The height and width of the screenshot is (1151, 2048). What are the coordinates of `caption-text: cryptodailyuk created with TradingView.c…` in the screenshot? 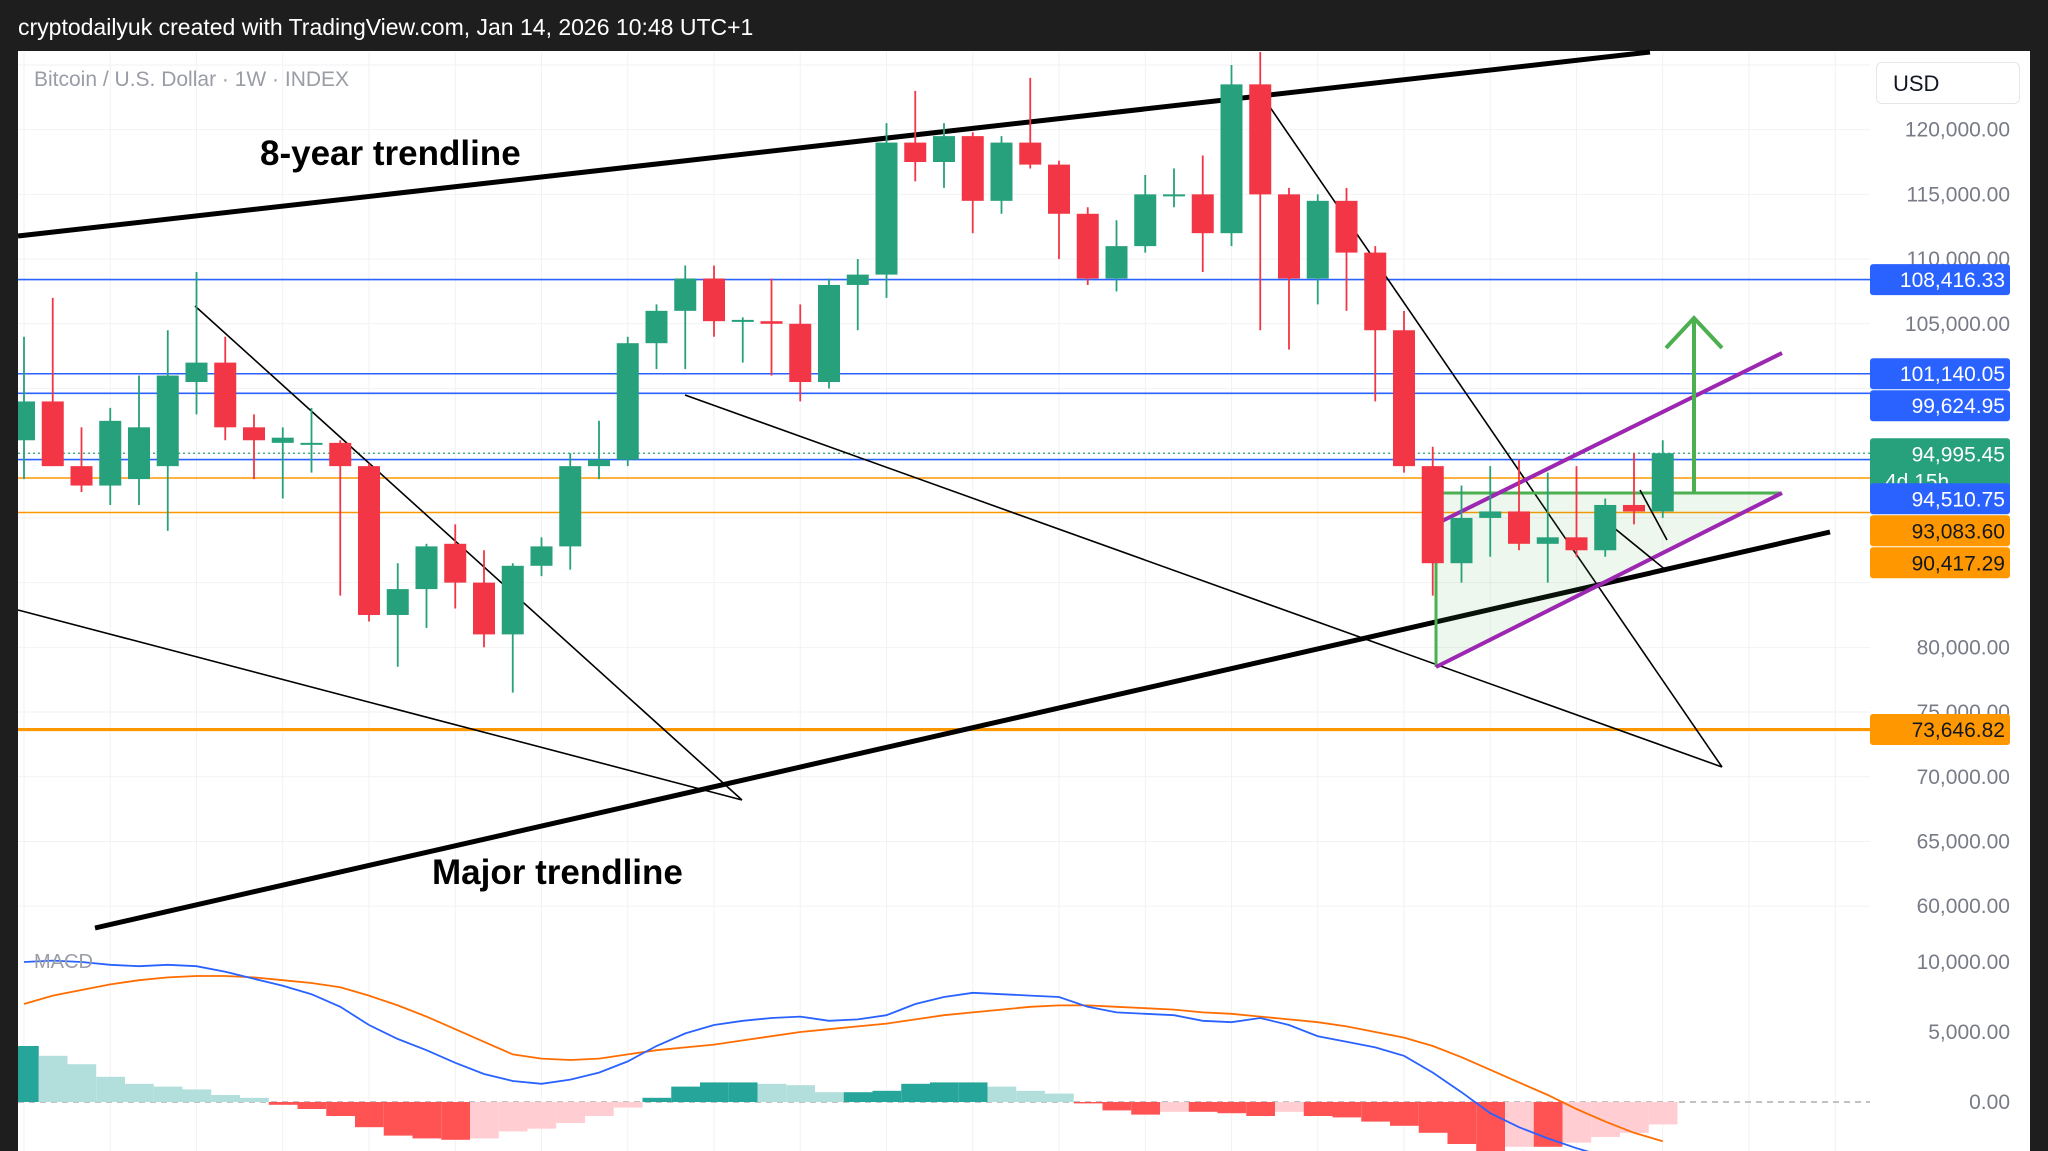 It's located at (386, 27).